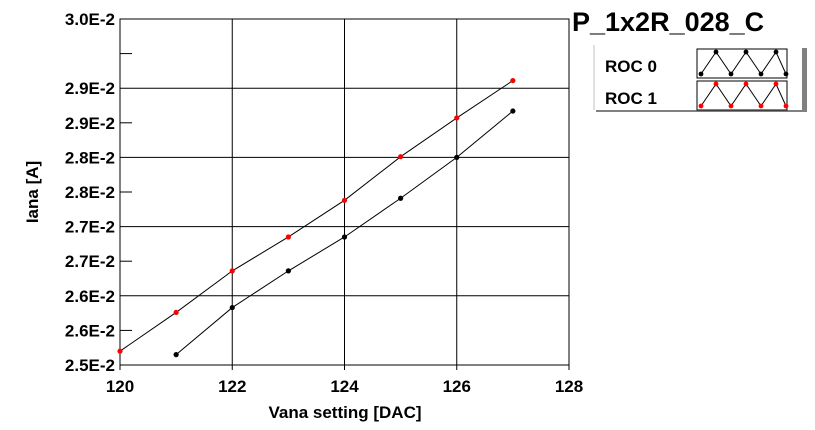 The width and height of the screenshot is (815, 430). I want to click on legend-label-roc0: ROC 0, so click(631, 66).